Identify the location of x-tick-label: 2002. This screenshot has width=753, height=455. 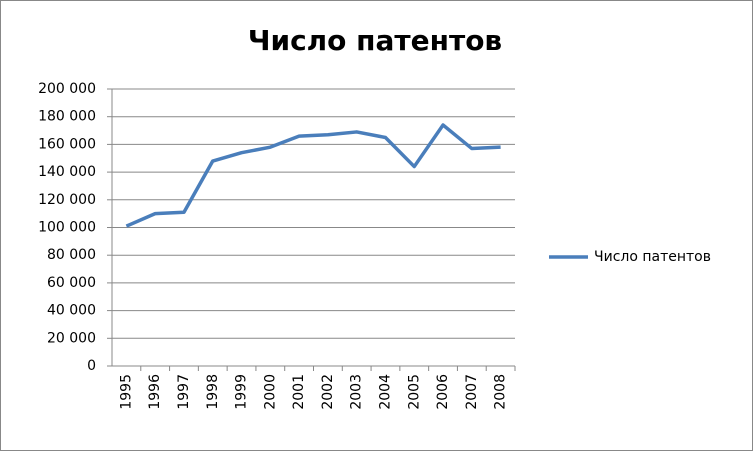
(328, 392).